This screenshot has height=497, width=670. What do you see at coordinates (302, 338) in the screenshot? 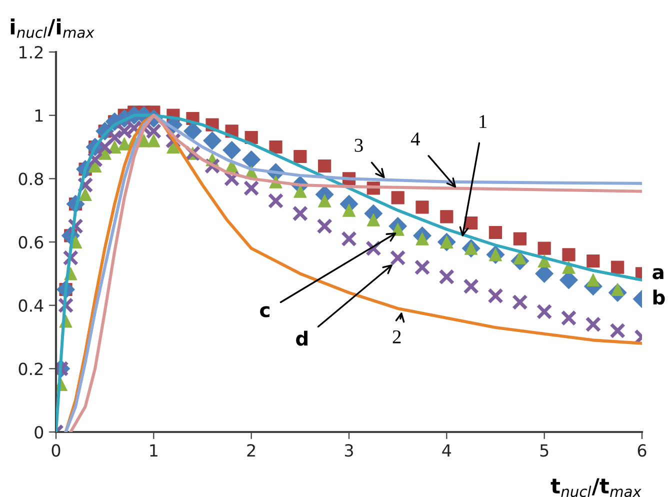
I see `annotation: d` at bounding box center [302, 338].